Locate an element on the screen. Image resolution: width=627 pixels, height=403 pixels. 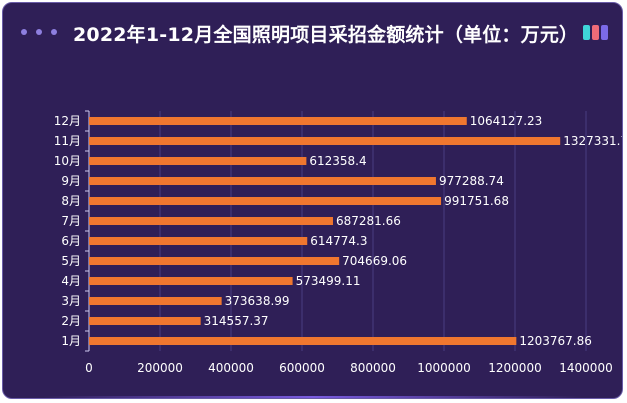
bar-value-label: 687281.66 is located at coordinates (368, 221).